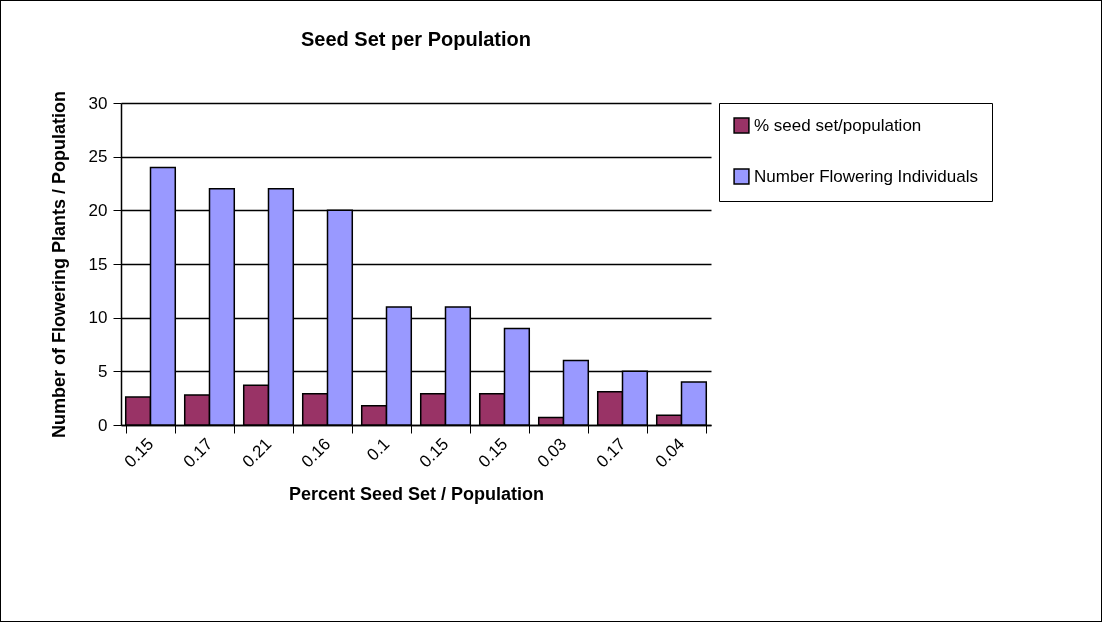  What do you see at coordinates (416, 39) in the screenshot?
I see `chart-title: Seed Set per Population` at bounding box center [416, 39].